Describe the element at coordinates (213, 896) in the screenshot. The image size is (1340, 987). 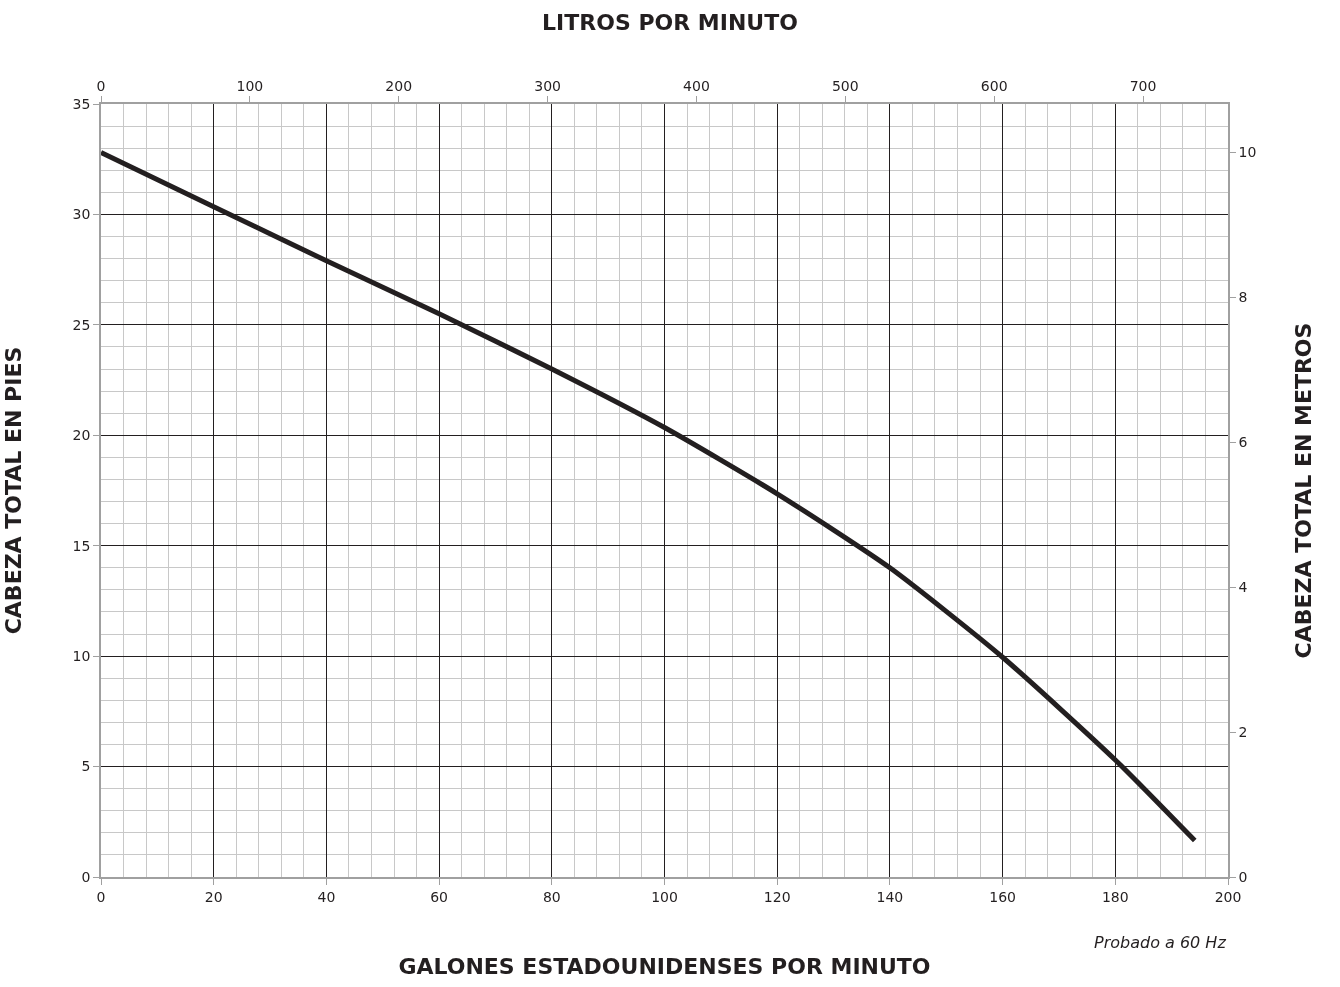
I see `x-tick-label: 20` at that location.